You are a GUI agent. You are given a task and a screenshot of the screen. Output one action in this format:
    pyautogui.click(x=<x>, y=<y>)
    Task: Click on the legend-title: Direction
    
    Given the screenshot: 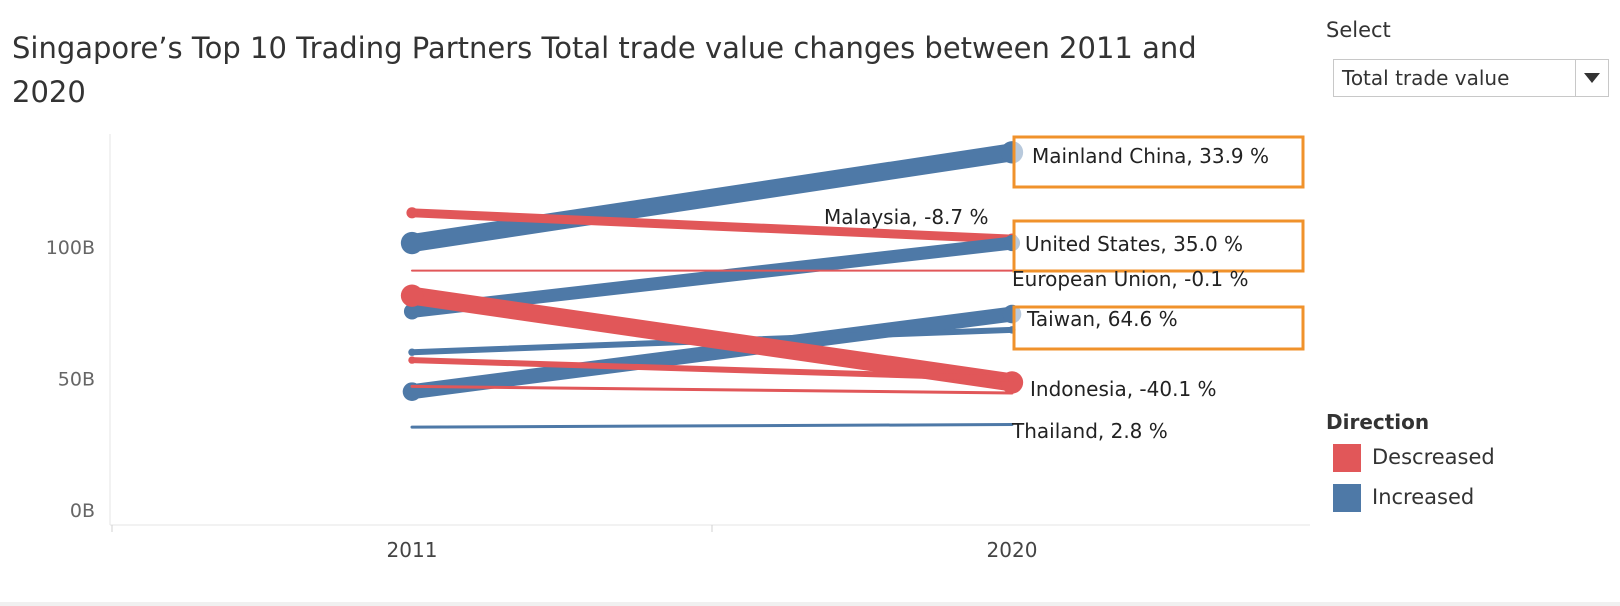 What is the action you would take?
    pyautogui.click(x=1378, y=422)
    